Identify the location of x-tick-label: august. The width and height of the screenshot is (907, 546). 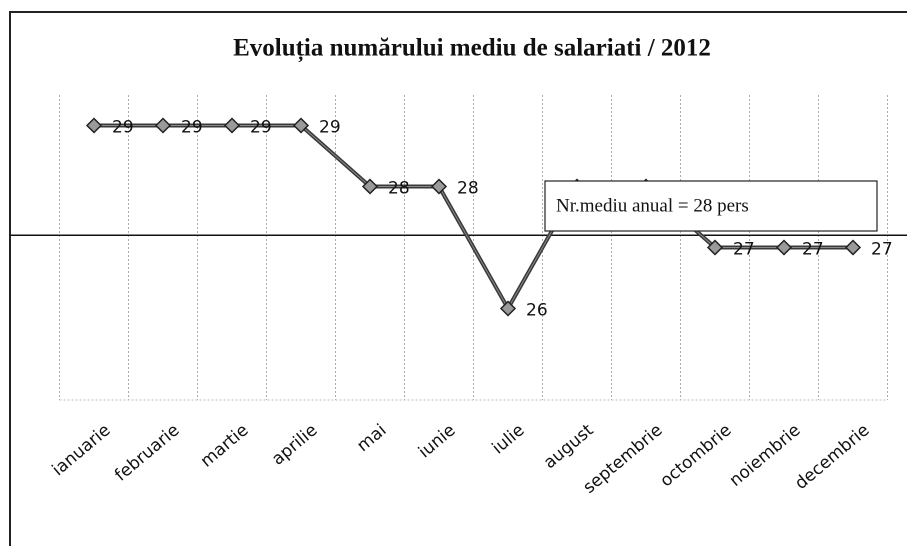
(569, 446).